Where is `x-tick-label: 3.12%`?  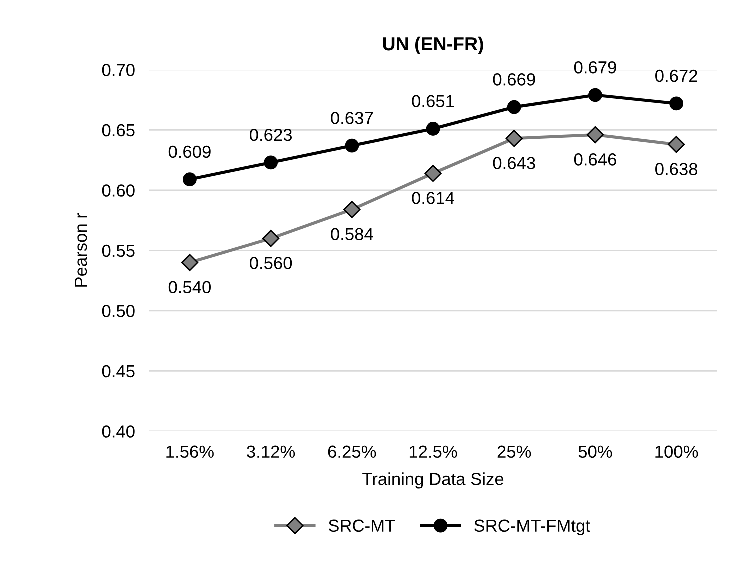 x-tick-label: 3.12% is located at coordinates (271, 452).